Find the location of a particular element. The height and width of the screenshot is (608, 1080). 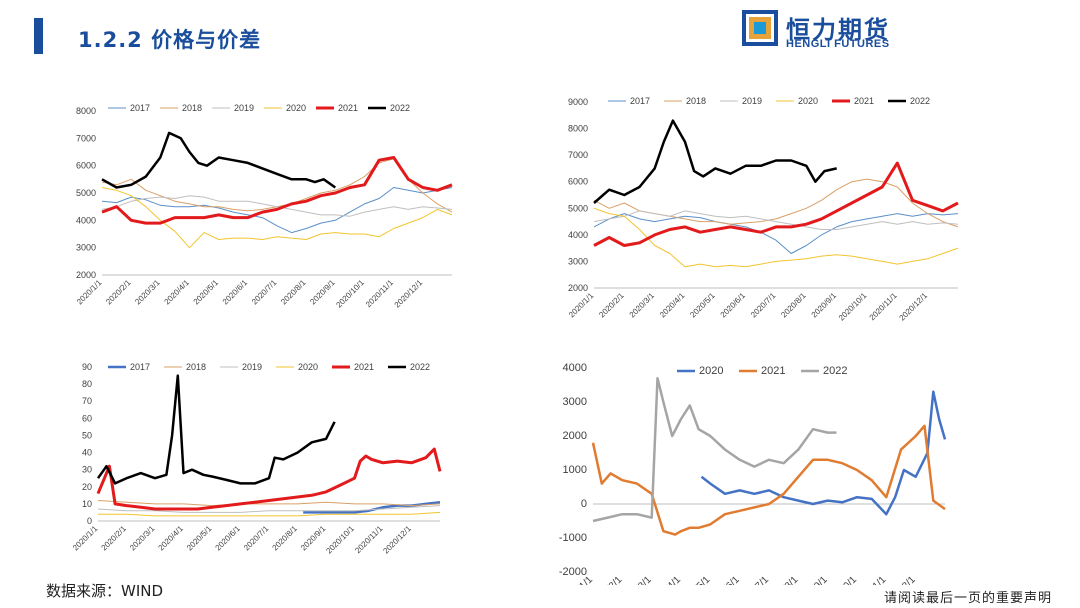

y-tick-label: 60 is located at coordinates (87, 418).